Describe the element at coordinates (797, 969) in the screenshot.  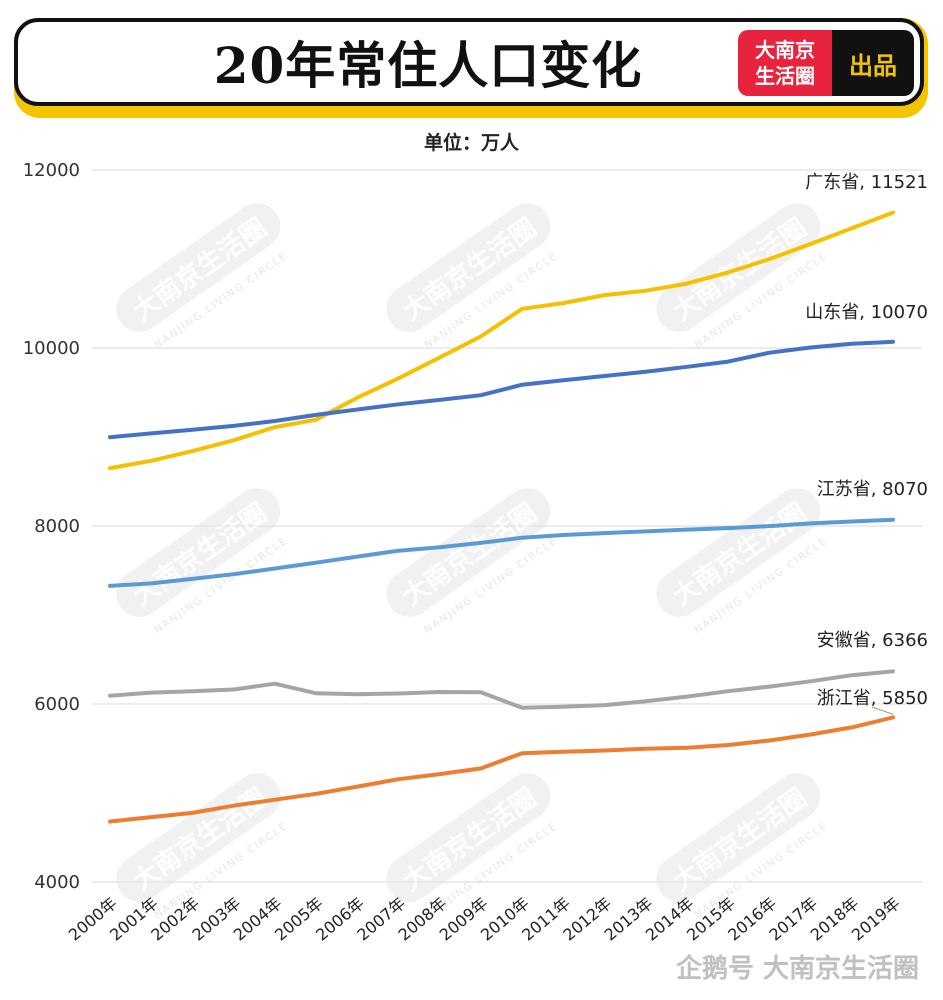
I see `footer-watermark: 企鹅号 大南京生活圈` at that location.